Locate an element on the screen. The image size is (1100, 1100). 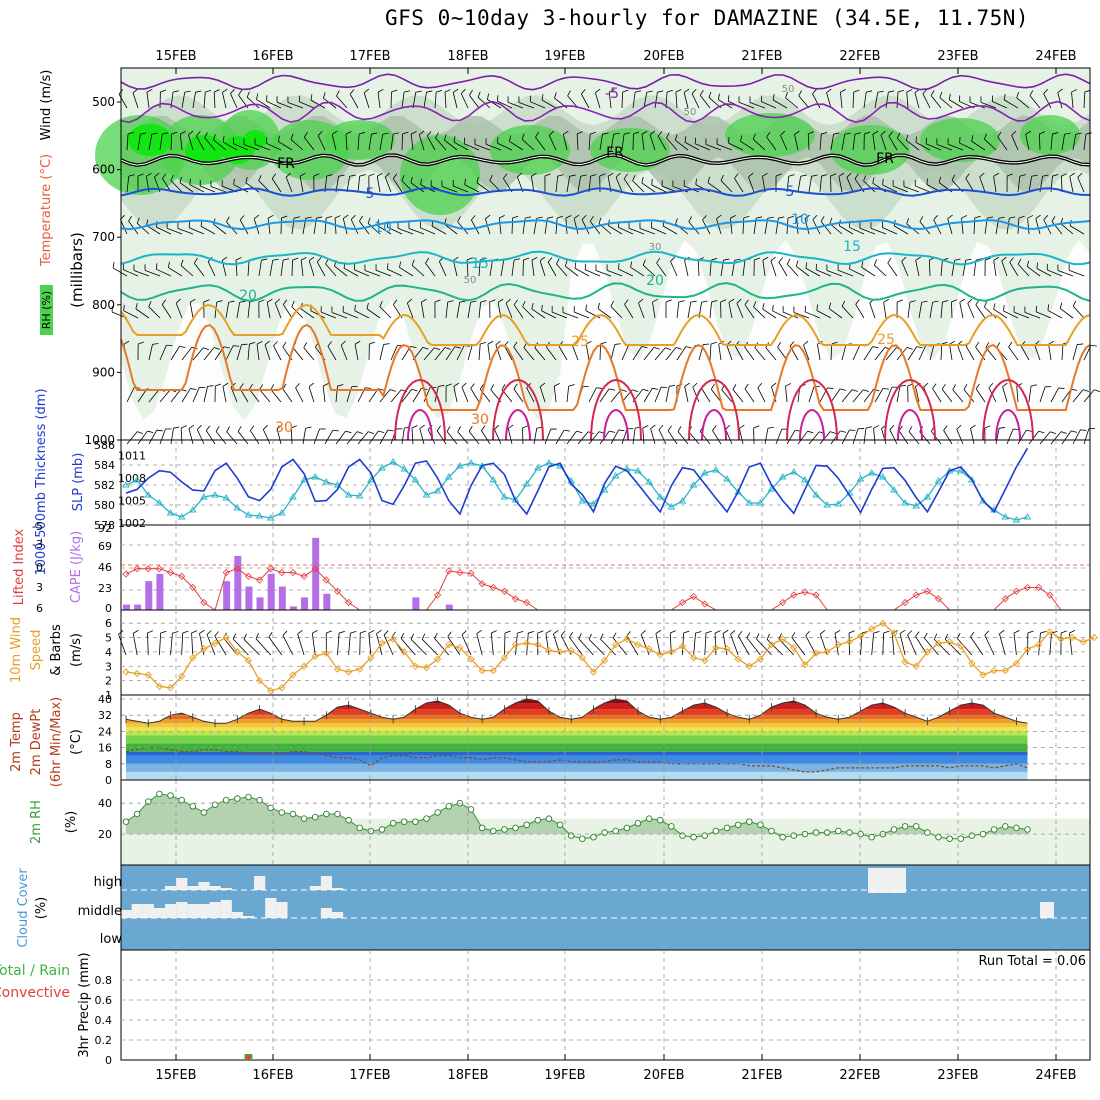
precip-ytick: 0.6 is located at coordinates (104, 1000).